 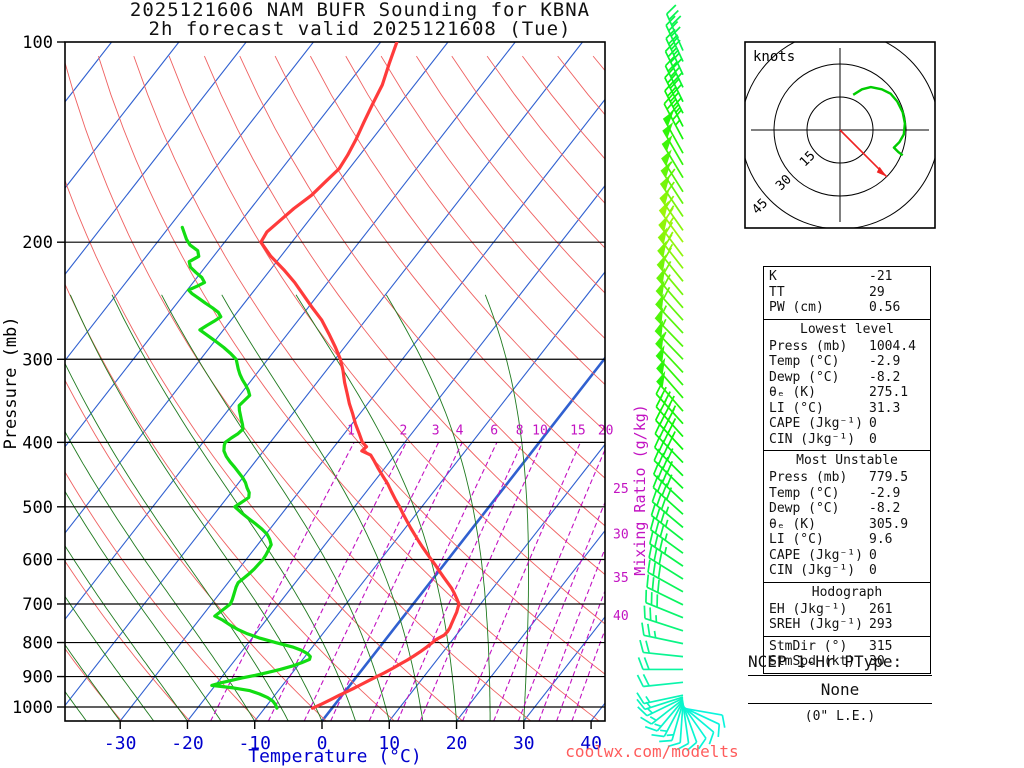 I want to click on stats-label: Press (mb), so click(x=808, y=477).